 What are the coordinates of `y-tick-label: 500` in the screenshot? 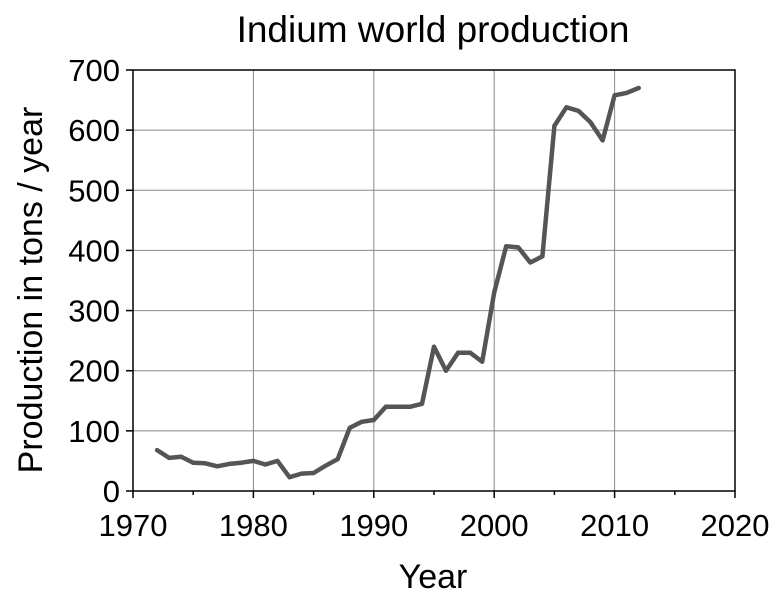 It's located at (94, 190).